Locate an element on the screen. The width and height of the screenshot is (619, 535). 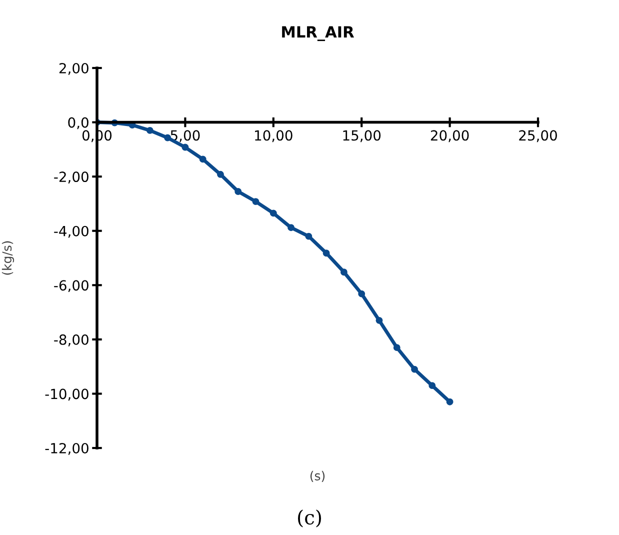
x-tick-label: 20,00 is located at coordinates (449, 136).